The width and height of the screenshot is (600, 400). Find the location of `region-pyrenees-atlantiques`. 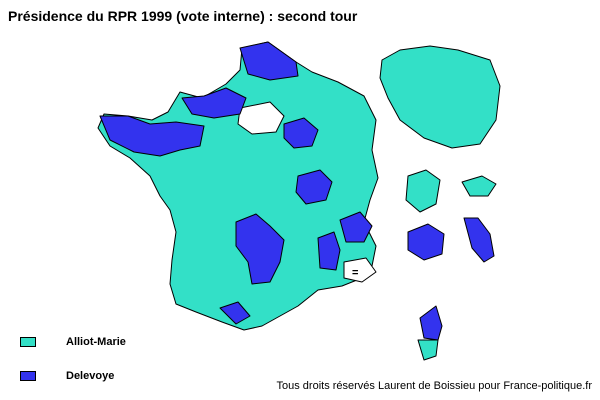

region-pyrenees-atlantiques is located at coordinates (235, 313).